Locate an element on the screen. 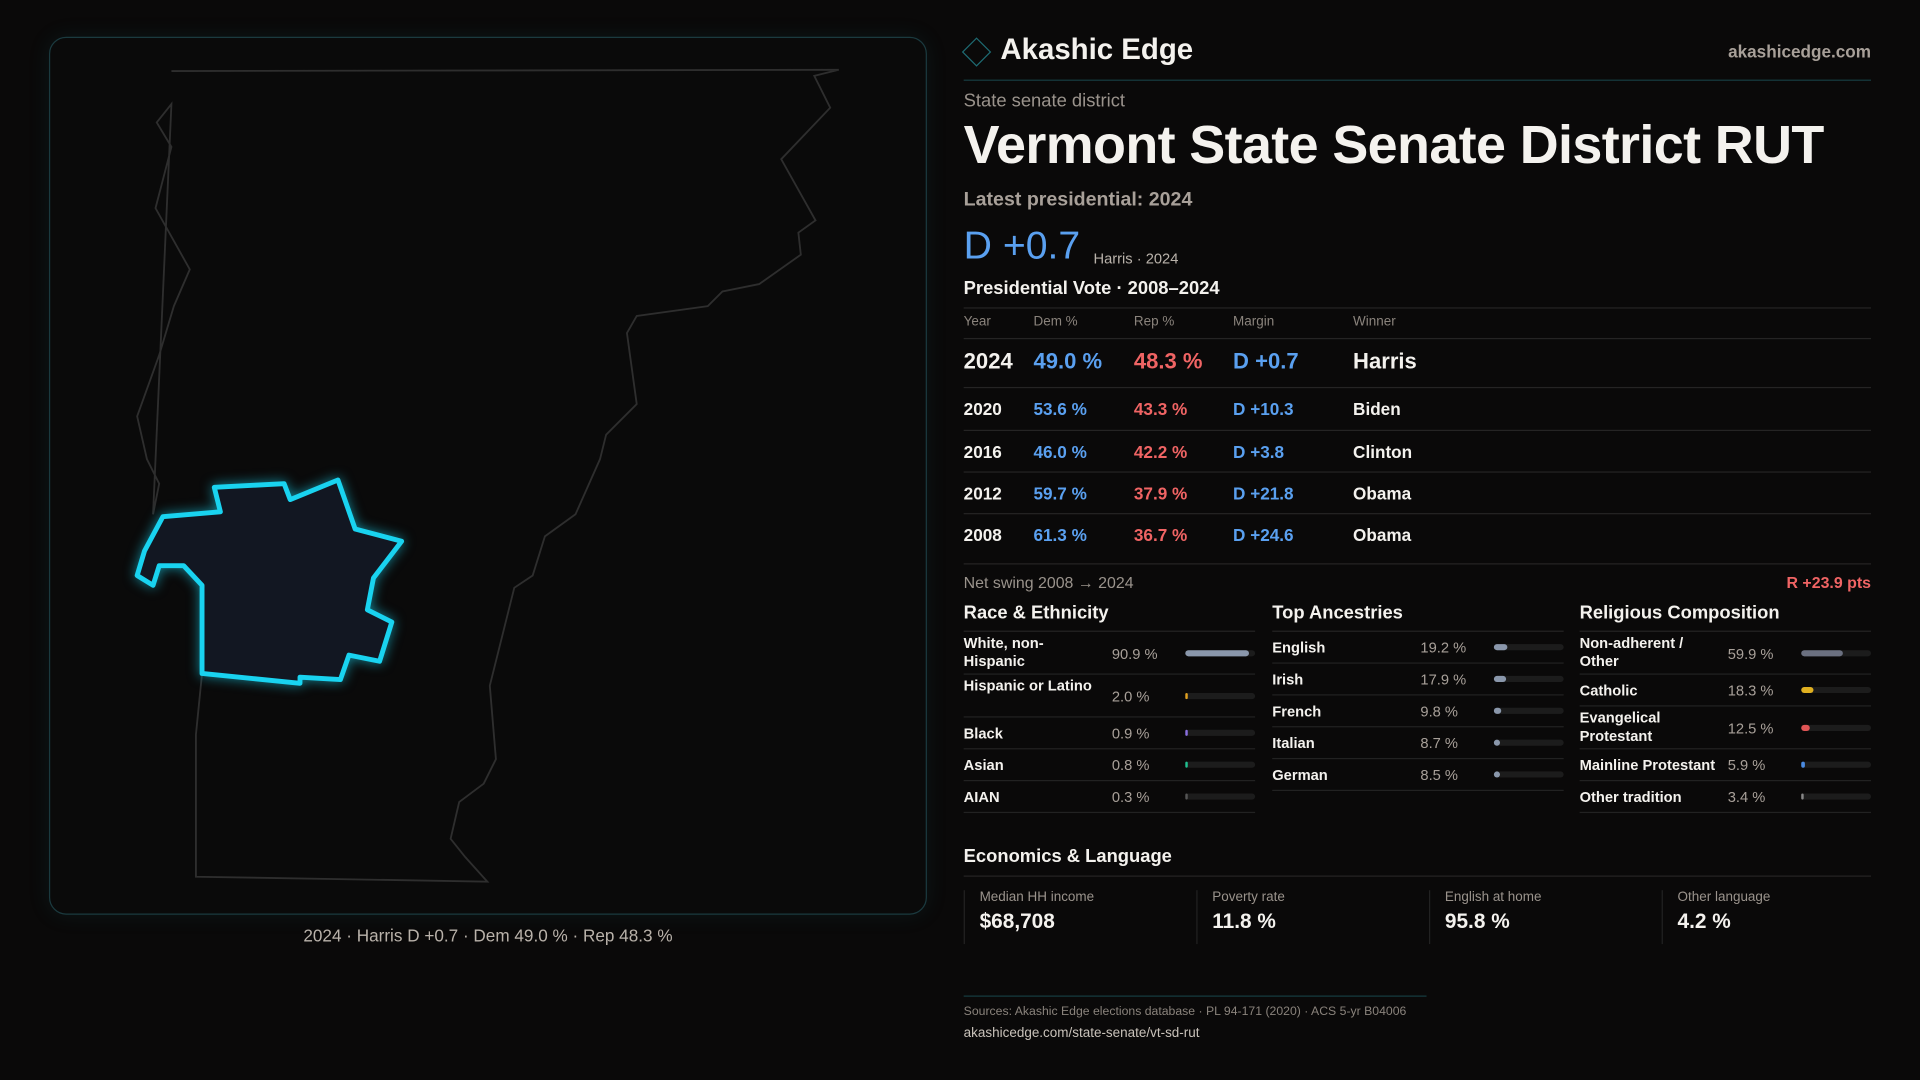 This screenshot has width=1920, height=1080. race-row: White, non-Hispanic 90.9 % is located at coordinates (1109, 653).